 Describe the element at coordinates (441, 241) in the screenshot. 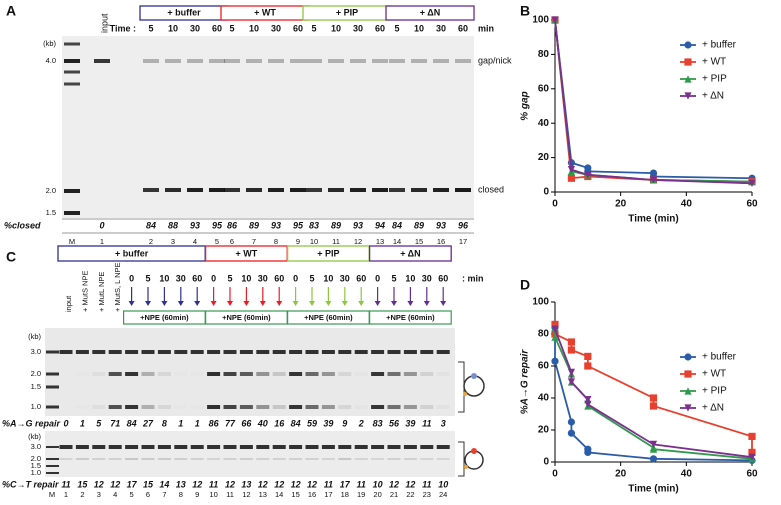

I see `lane-number: 16` at that location.